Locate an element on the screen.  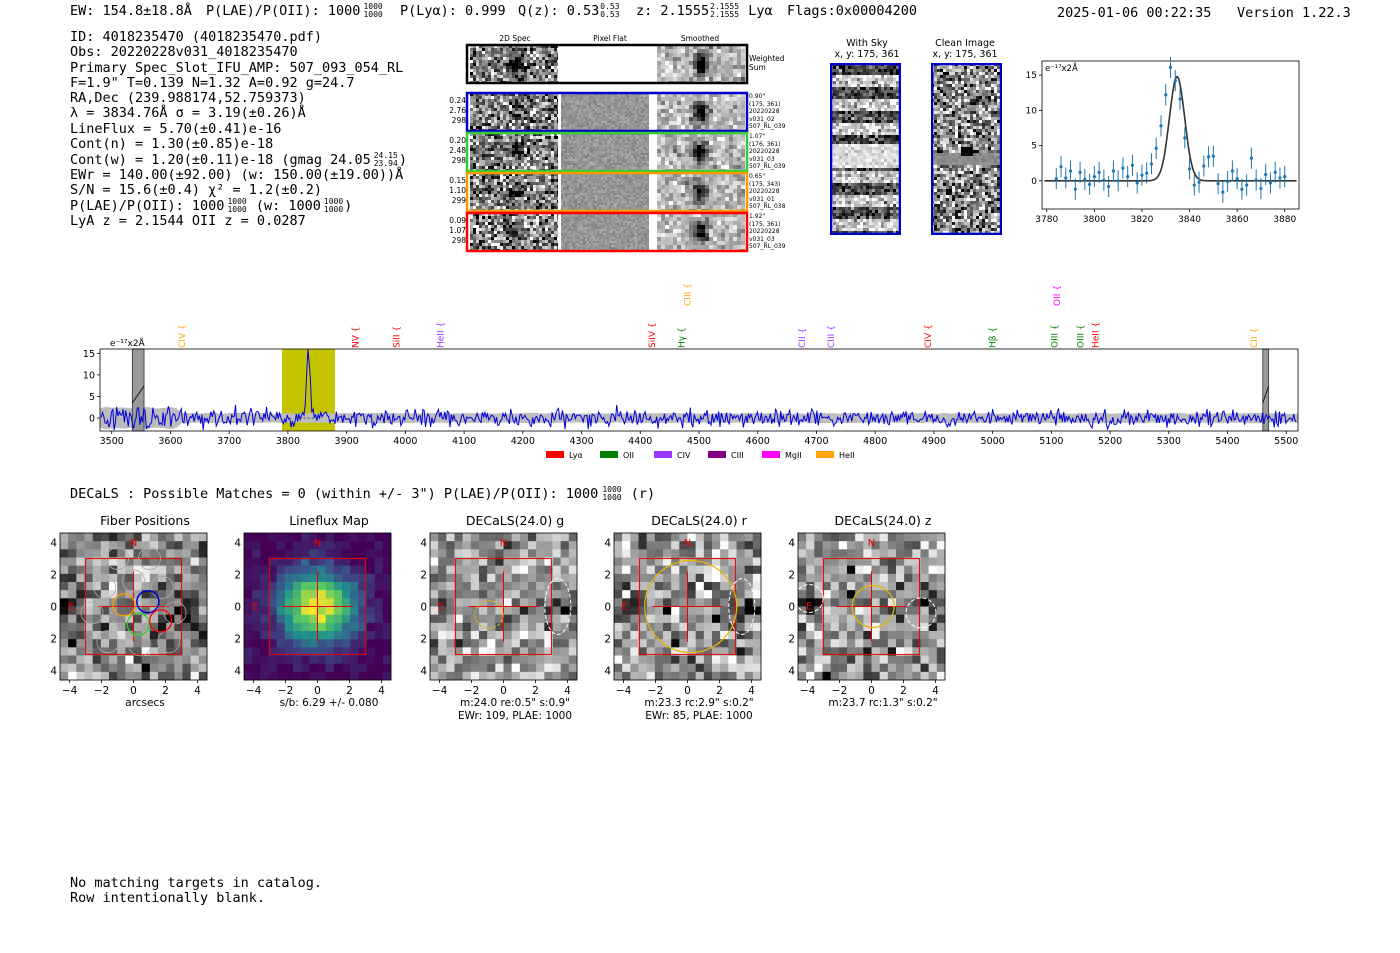
cutout-meta-line: v031_01 is located at coordinates (762, 199).